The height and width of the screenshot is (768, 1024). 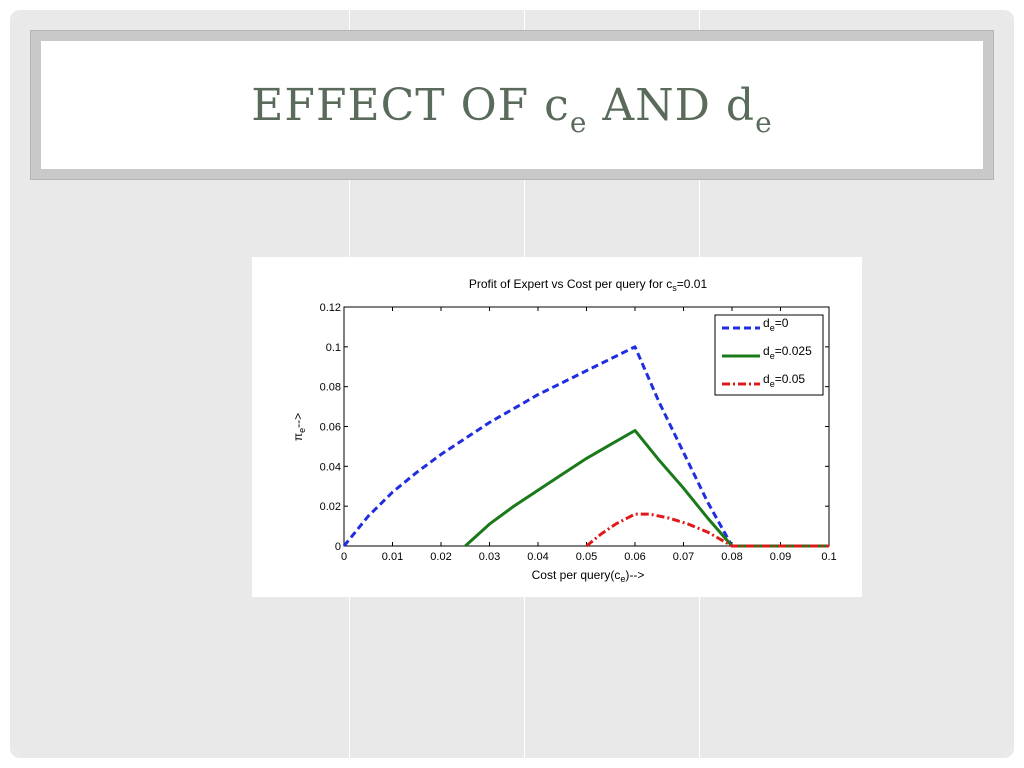 What do you see at coordinates (828, 557) in the screenshot?
I see `x-tick-label: 0.1` at bounding box center [828, 557].